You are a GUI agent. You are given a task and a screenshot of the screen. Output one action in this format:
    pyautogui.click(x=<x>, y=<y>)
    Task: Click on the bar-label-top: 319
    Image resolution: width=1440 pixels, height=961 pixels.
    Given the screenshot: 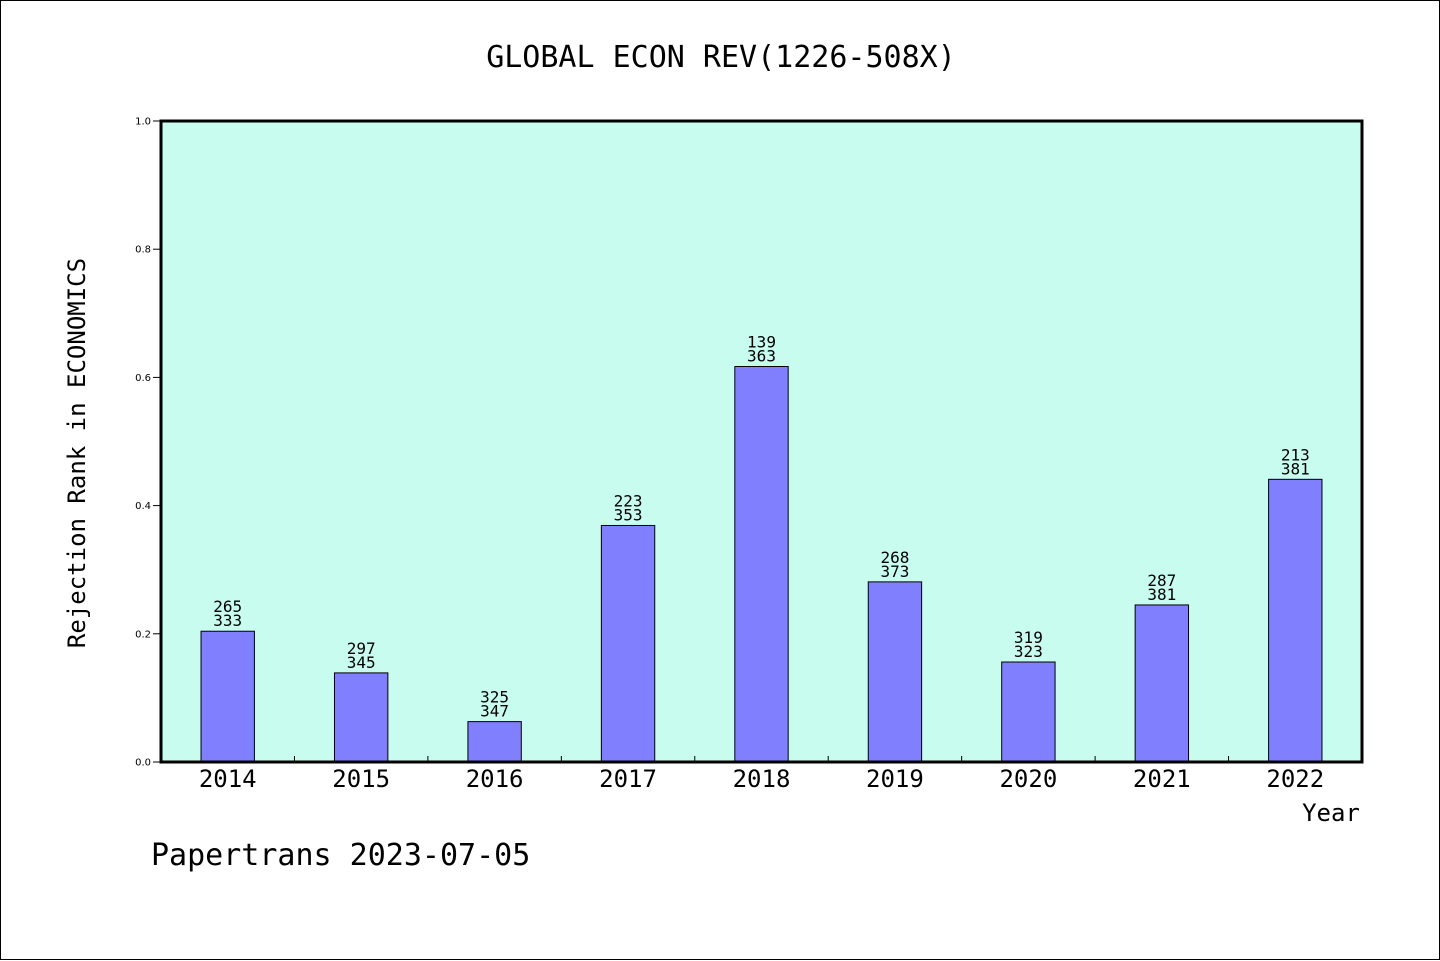 What is the action you would take?
    pyautogui.click(x=1028, y=637)
    